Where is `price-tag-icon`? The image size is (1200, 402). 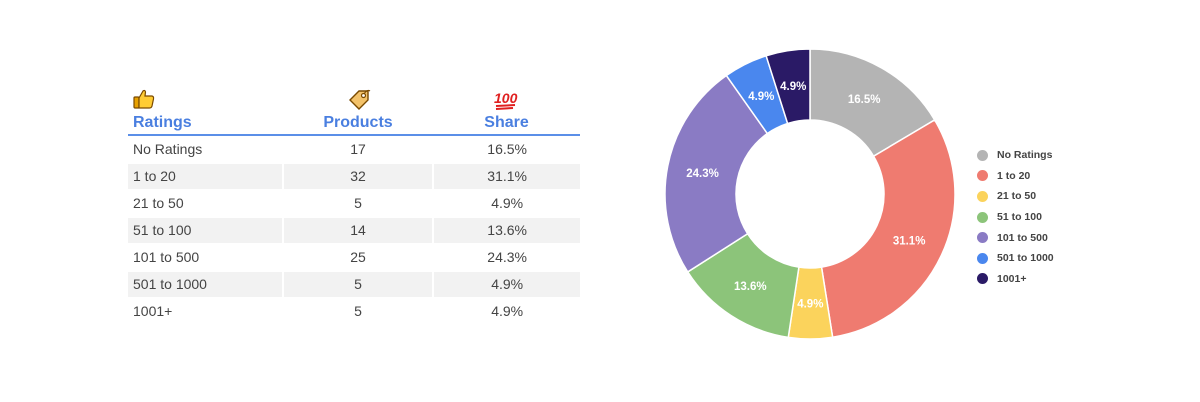 price-tag-icon is located at coordinates (359, 99).